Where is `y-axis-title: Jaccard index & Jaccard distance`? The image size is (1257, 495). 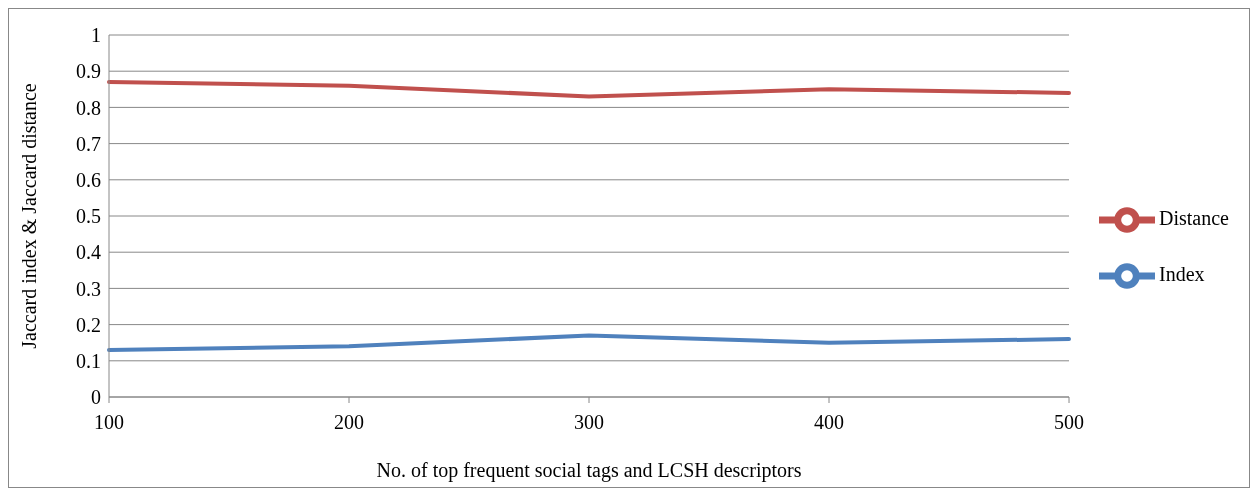
y-axis-title: Jaccard index & Jaccard distance is located at coordinates (29, 216).